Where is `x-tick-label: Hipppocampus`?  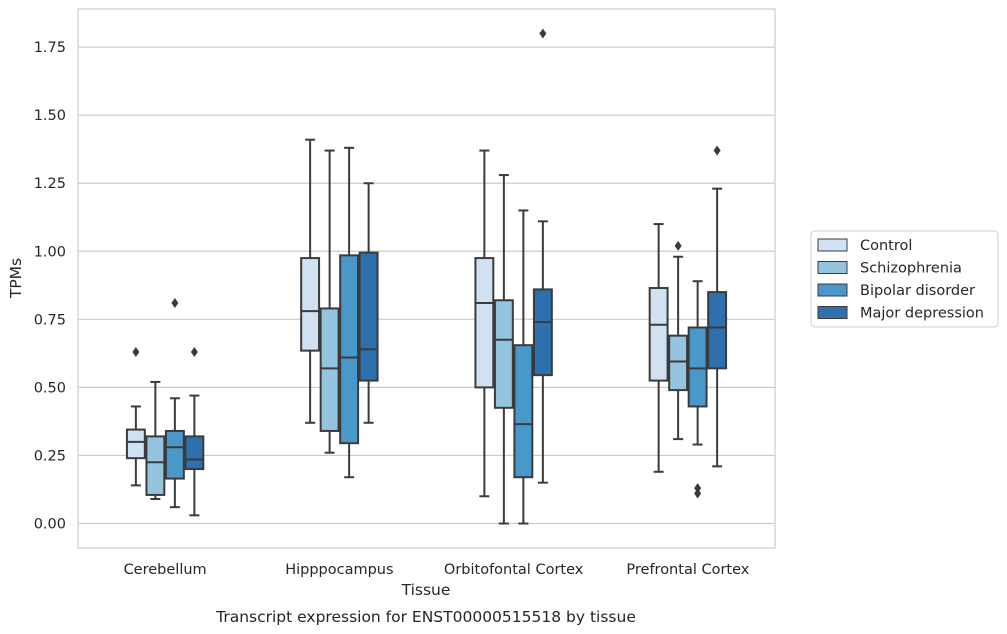 x-tick-label: Hipppocampus is located at coordinates (339, 570).